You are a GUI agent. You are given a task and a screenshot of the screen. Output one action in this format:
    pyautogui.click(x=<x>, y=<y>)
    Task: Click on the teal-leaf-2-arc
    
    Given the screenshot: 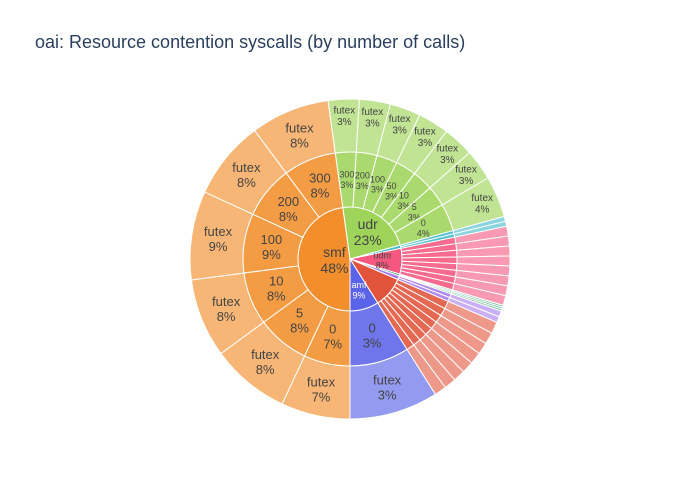 What is the action you would take?
    pyautogui.click(x=476, y=301)
    